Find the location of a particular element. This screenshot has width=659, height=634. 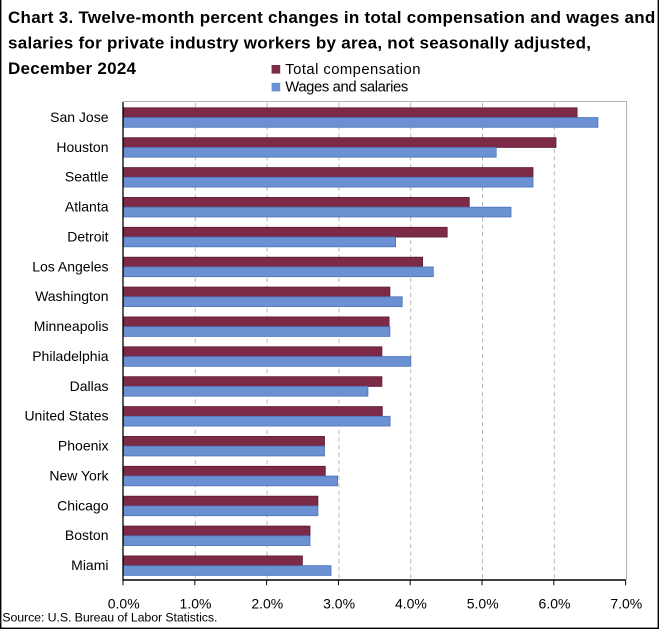

svg-text: 6.0% is located at coordinates (555, 603).